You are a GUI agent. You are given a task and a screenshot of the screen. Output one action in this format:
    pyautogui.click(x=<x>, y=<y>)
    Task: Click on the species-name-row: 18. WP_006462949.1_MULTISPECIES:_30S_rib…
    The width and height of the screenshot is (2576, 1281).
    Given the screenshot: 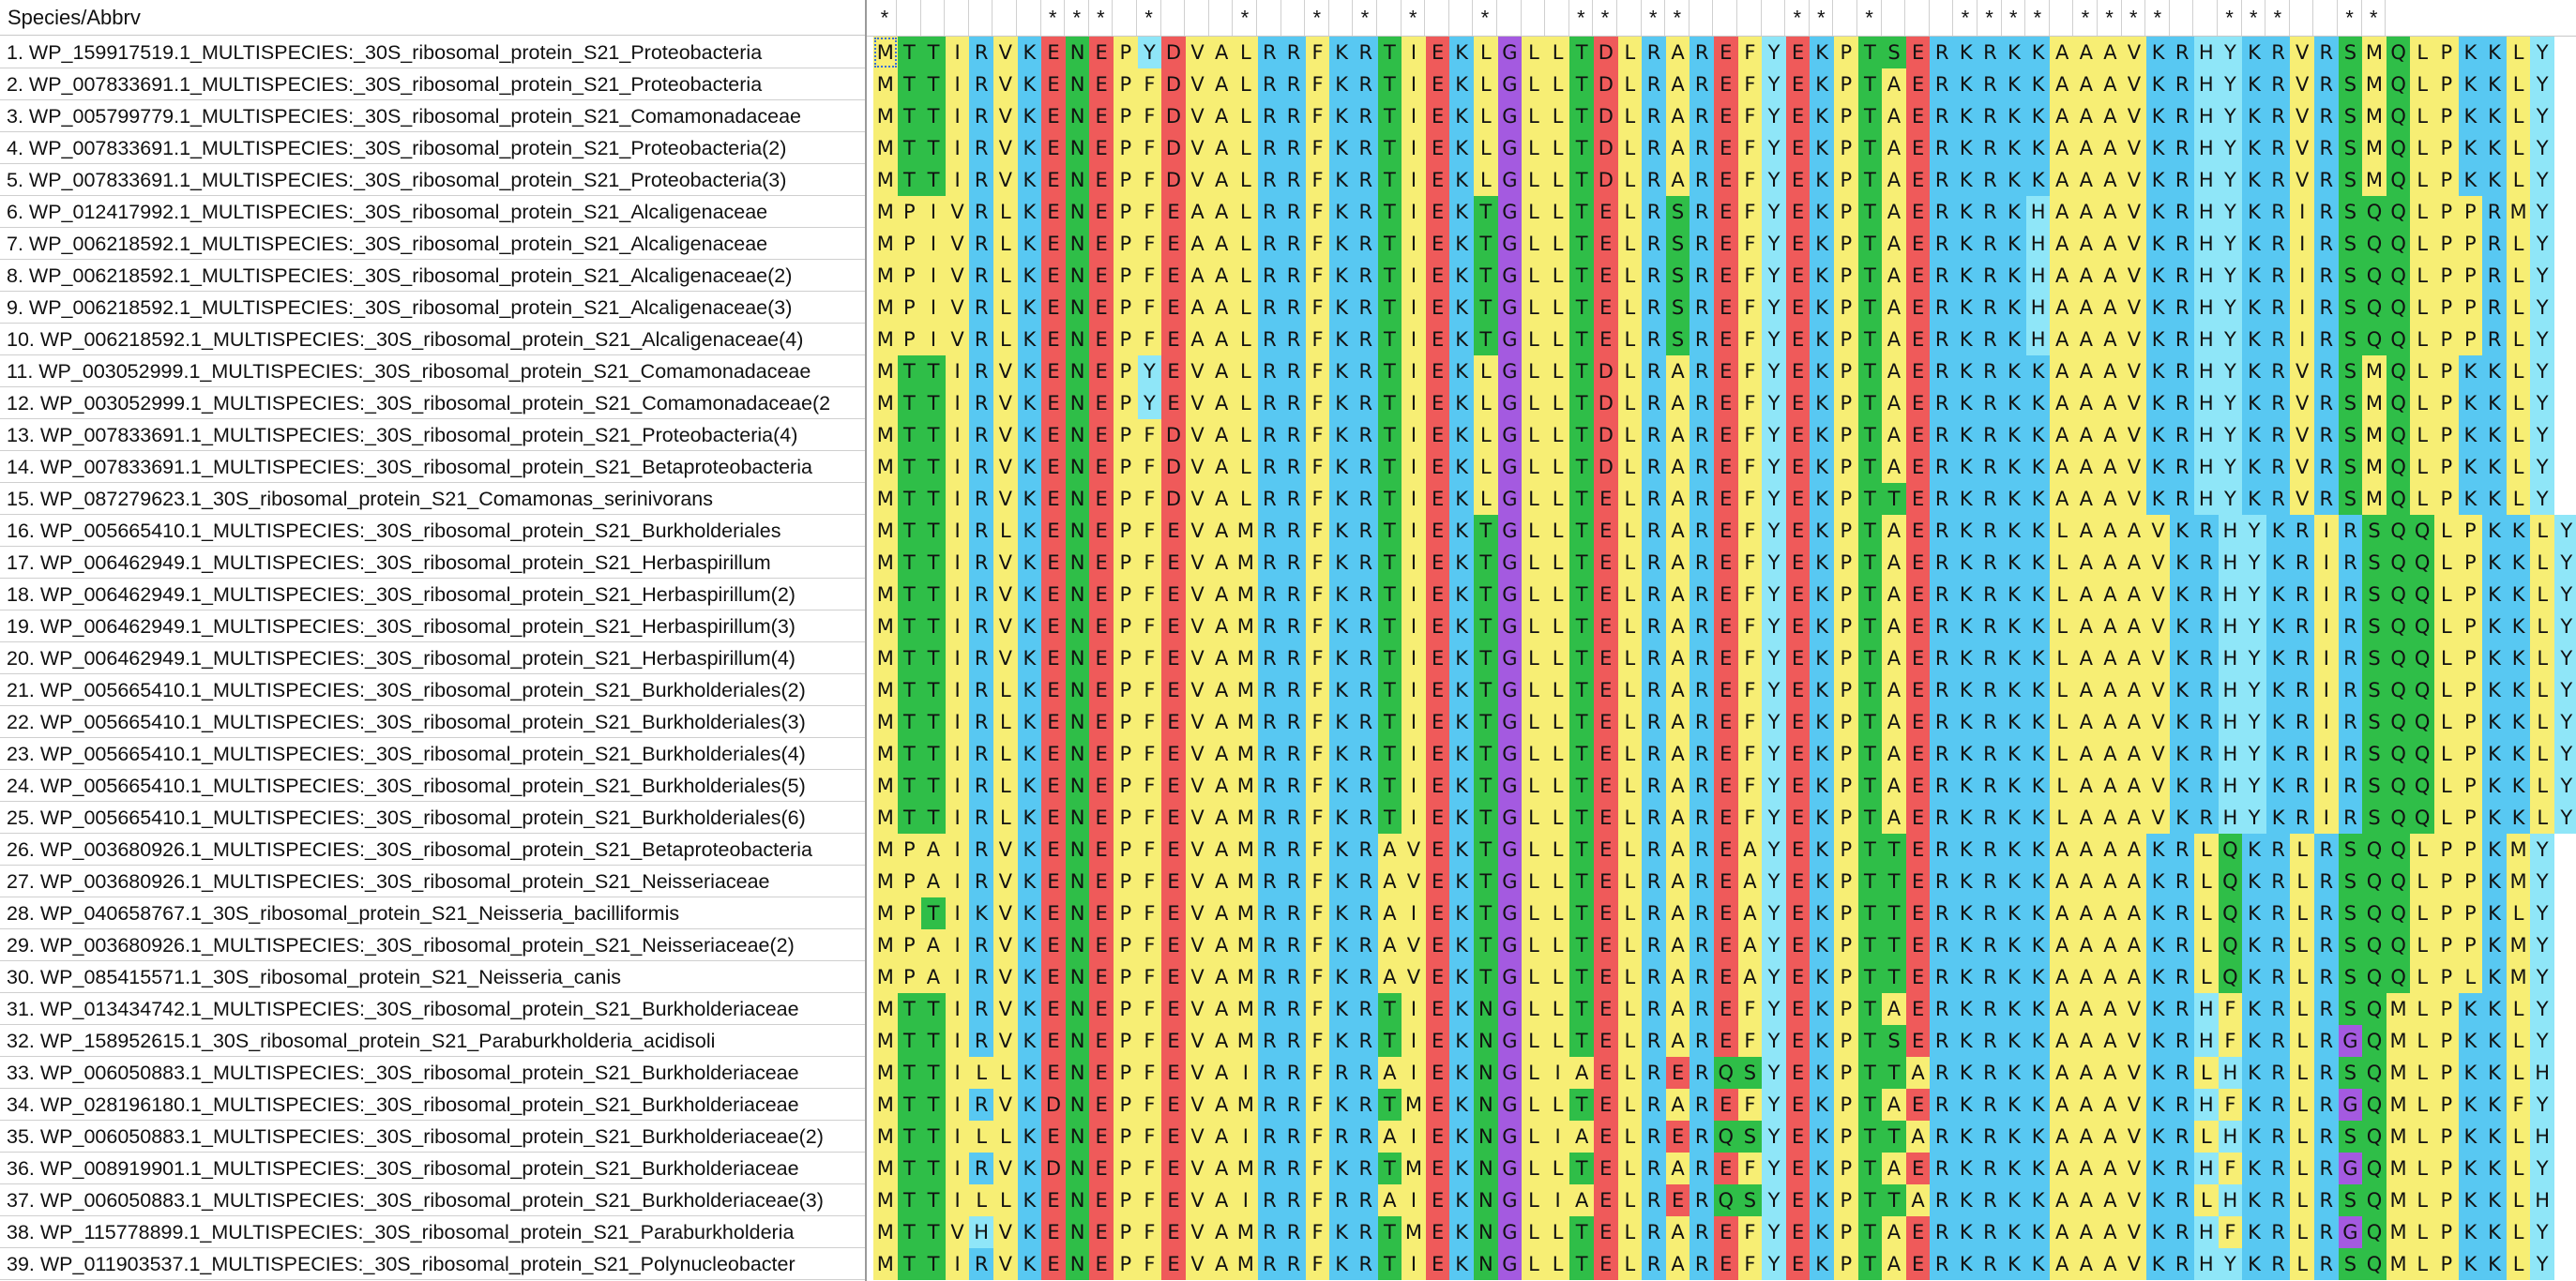 What is the action you would take?
    pyautogui.click(x=432, y=594)
    